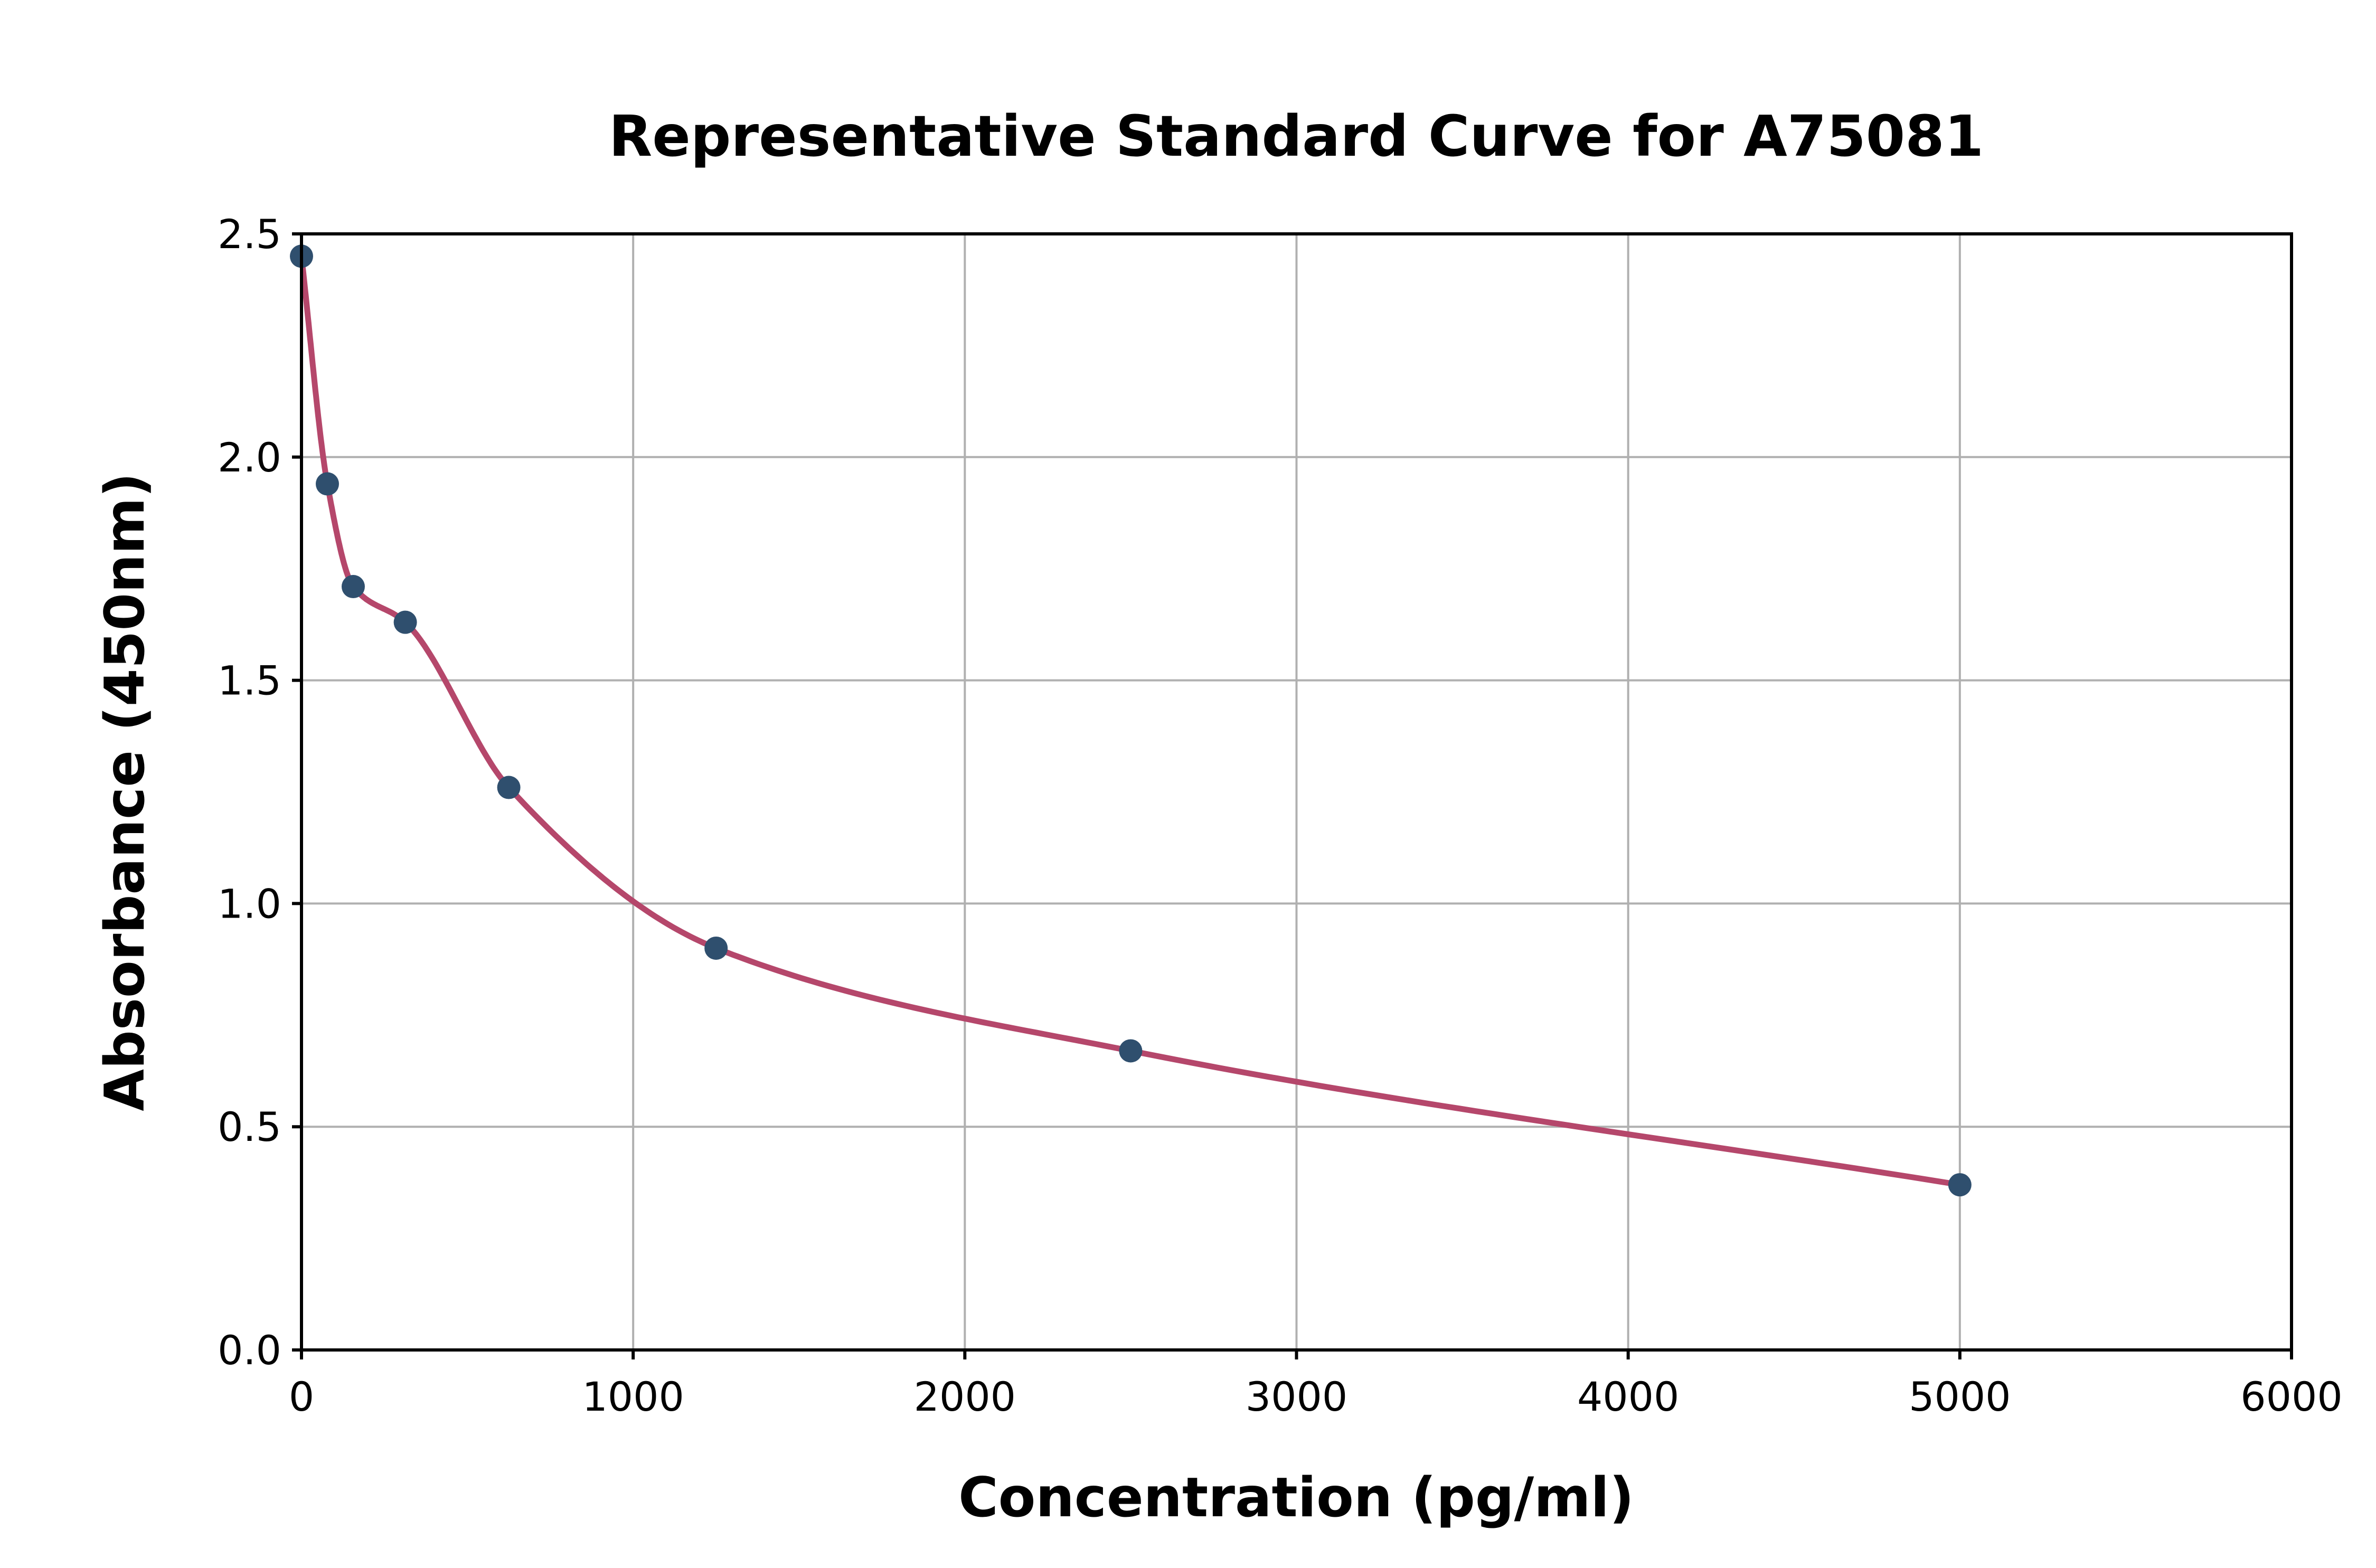 The image size is (2376, 1568). Describe the element at coordinates (250, 680) in the screenshot. I see `y-tick-label: 1.5` at that location.